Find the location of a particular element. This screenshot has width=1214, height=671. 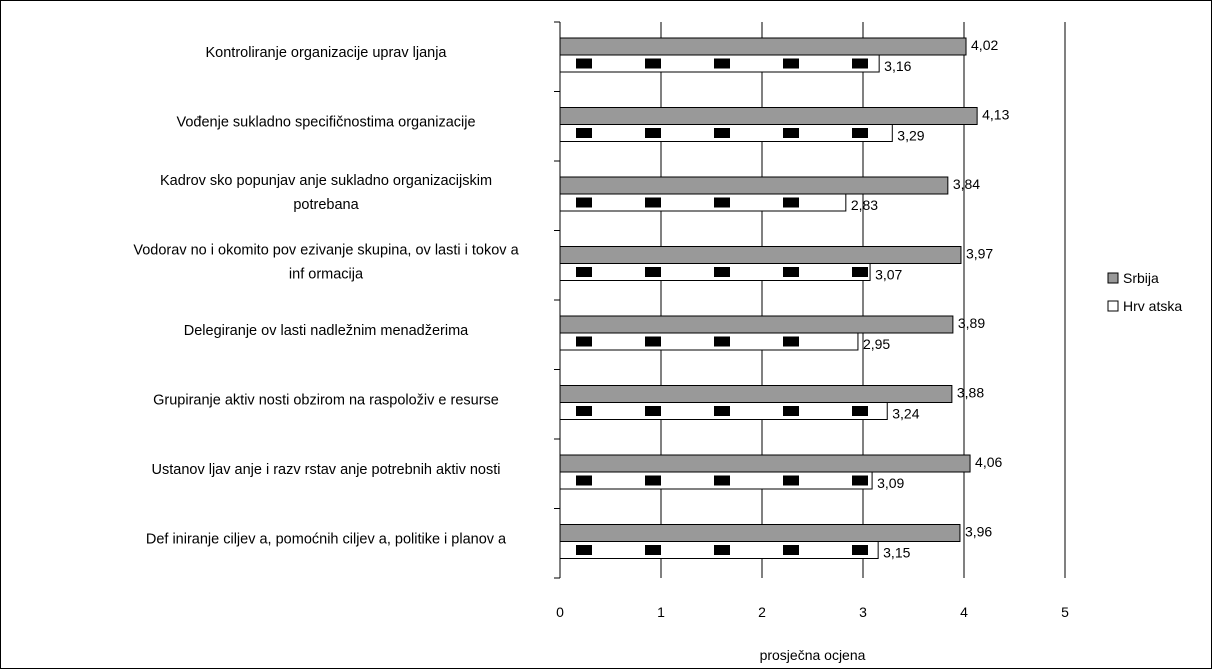

x-tick-label: 5 is located at coordinates (1065, 612).